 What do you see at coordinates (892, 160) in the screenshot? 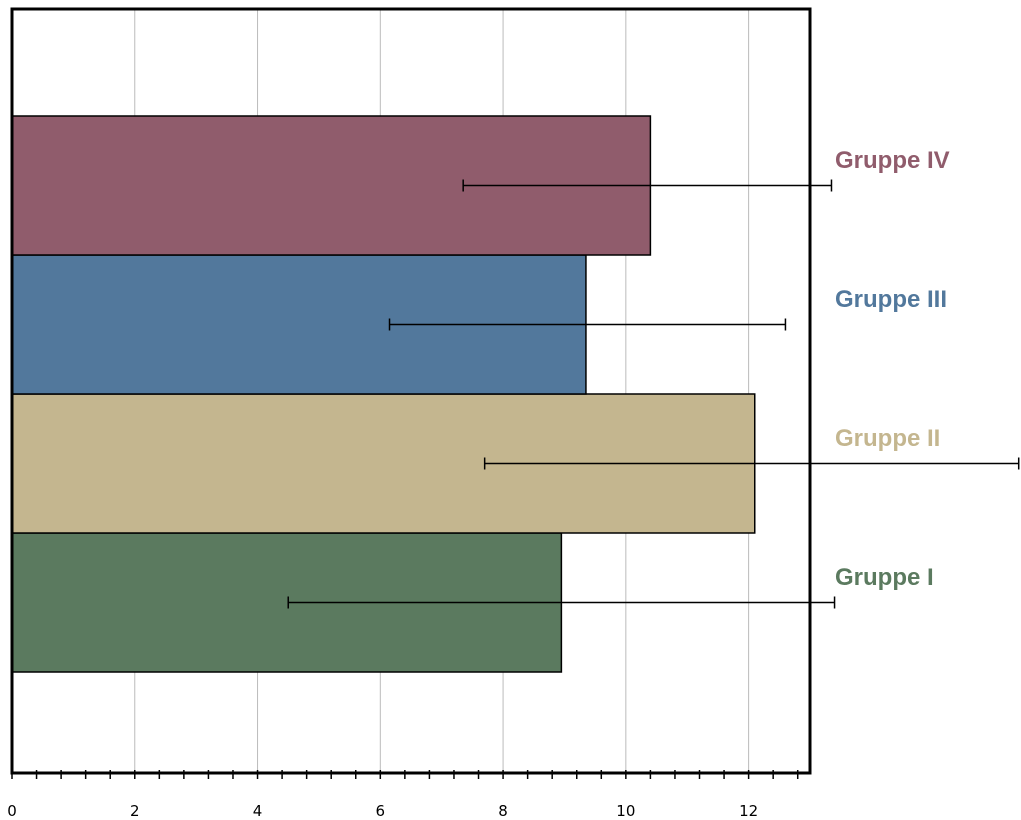
I see `group-label-4: Gruppe IV` at bounding box center [892, 160].